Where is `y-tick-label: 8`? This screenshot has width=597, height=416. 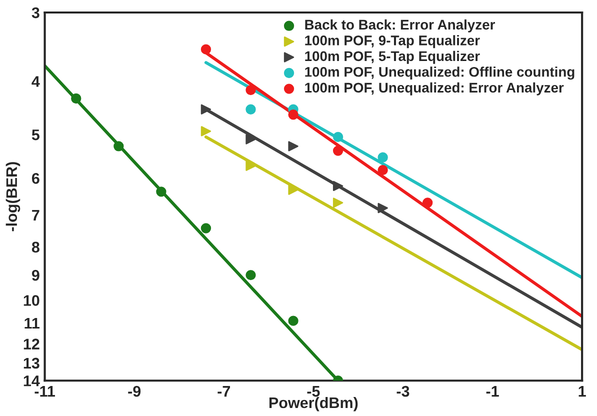 y-tick-label: 8 is located at coordinates (36, 247).